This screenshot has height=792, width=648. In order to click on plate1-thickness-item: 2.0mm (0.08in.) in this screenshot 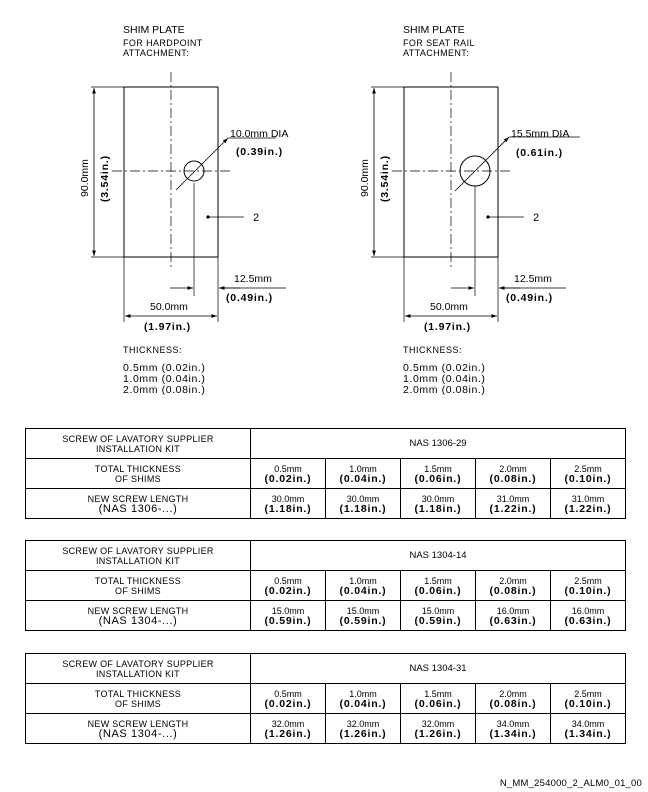, I will do `click(164, 390)`.